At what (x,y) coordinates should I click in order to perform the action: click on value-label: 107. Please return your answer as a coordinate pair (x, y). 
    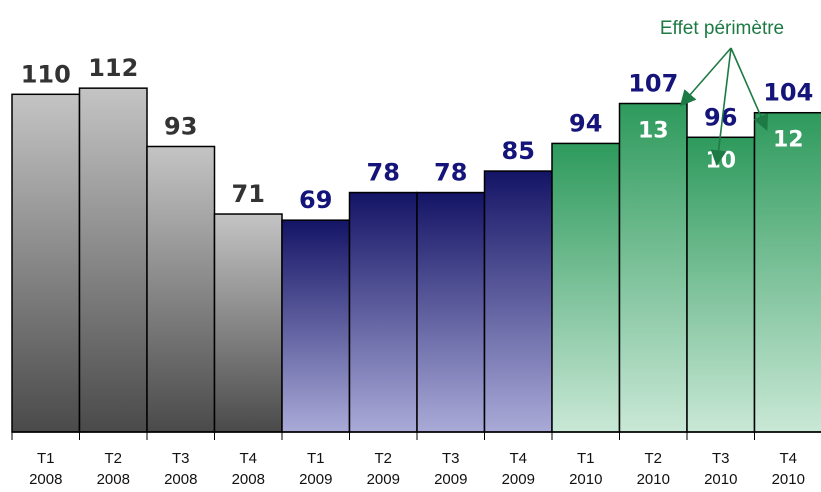
    Looking at the image, I should click on (653, 84).